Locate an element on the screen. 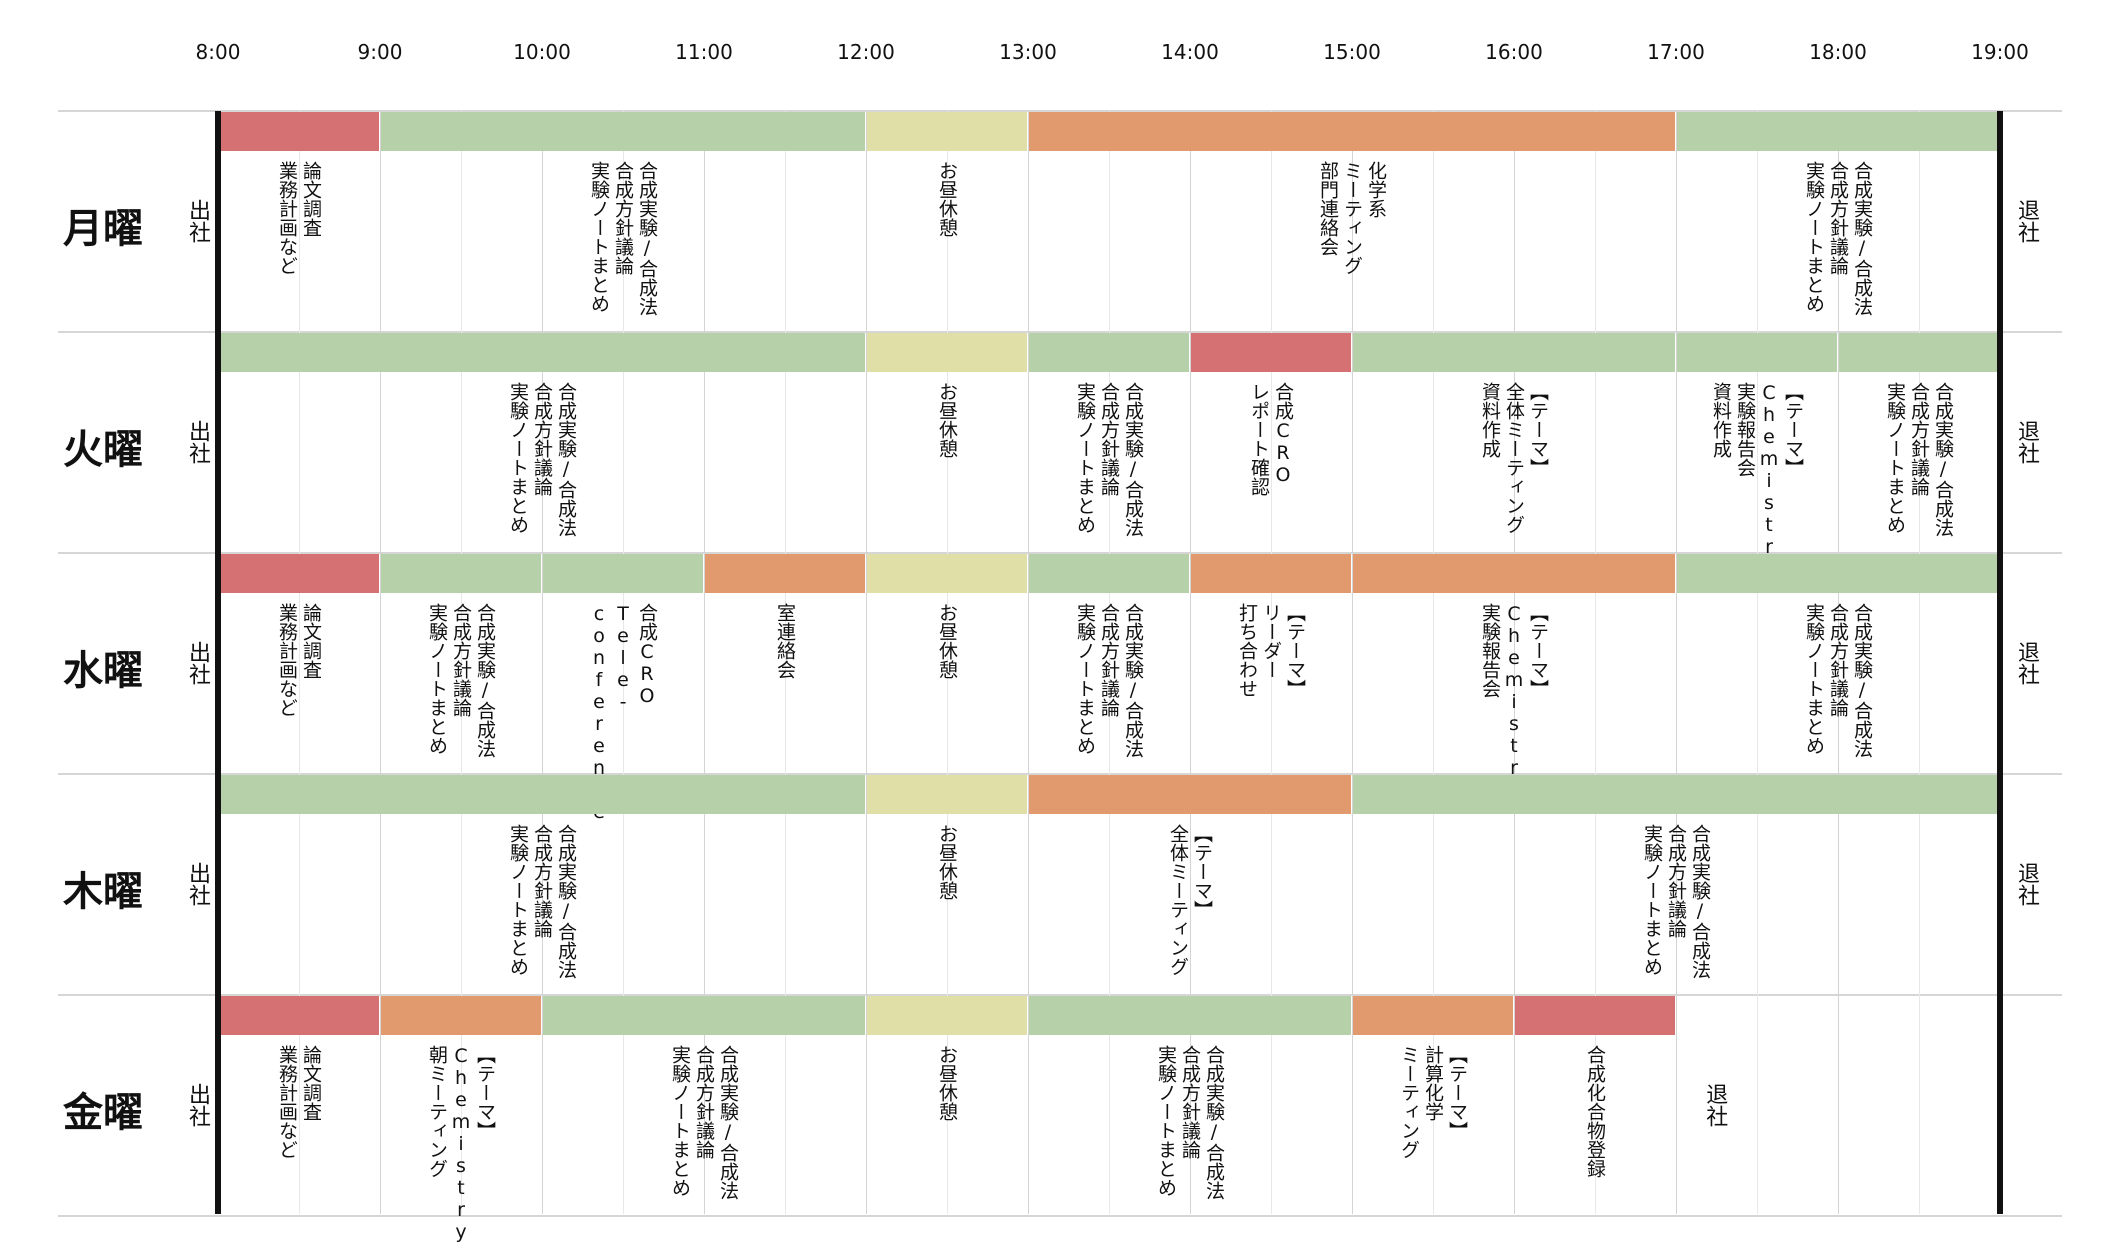  activity-note: 室連絡会 is located at coordinates (785, 641).